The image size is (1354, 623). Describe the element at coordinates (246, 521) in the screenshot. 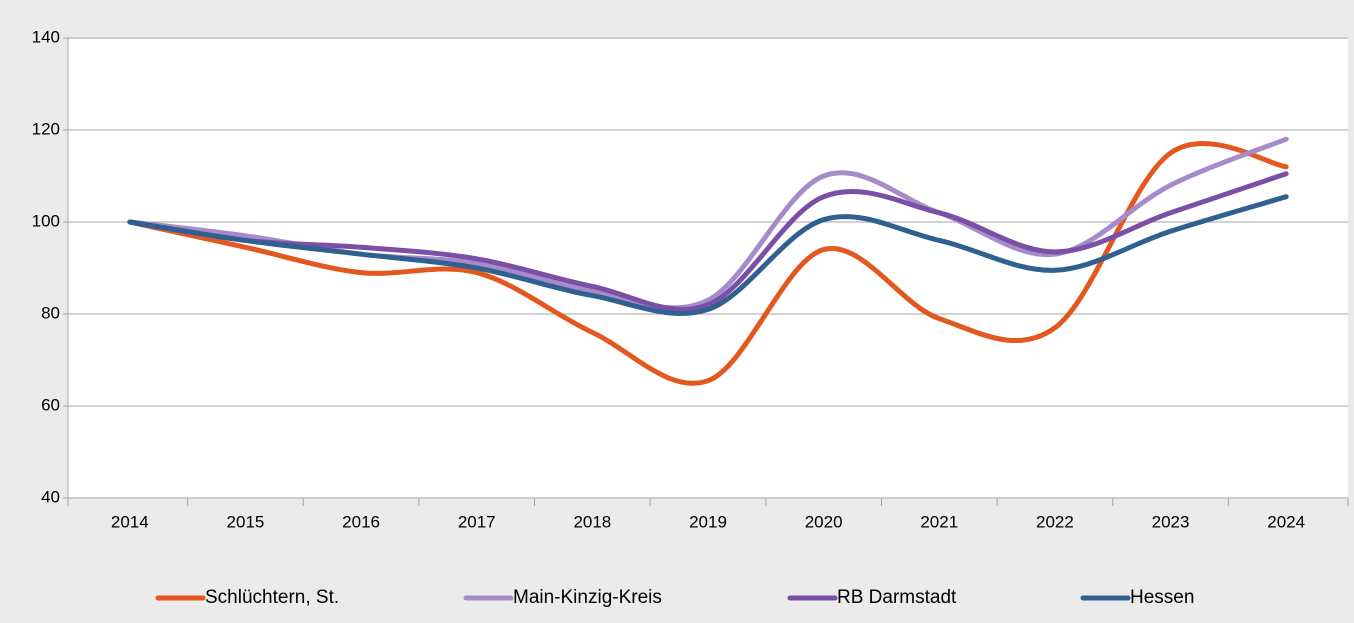

I see `x-tick-label: 2015` at that location.